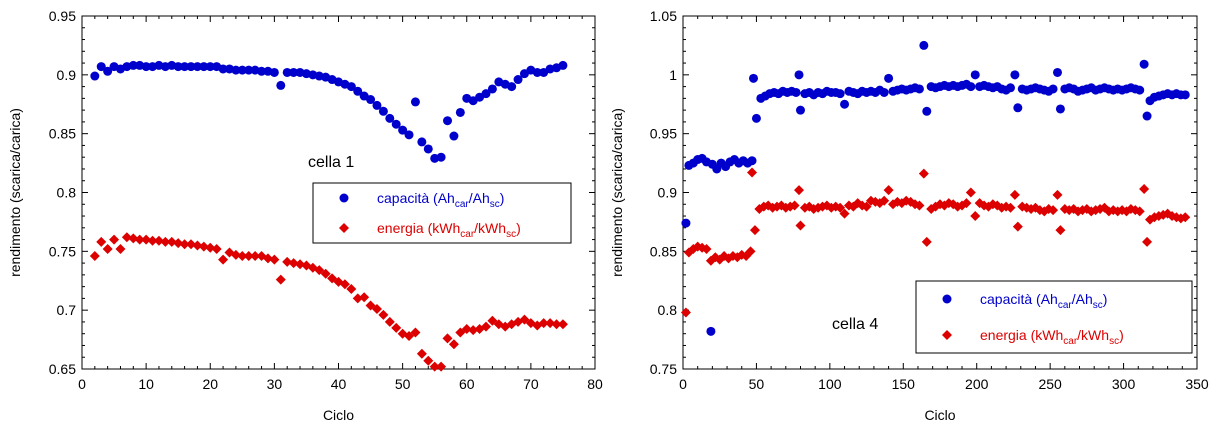  Describe the element at coordinates (663, 134) in the screenshot. I see `y-tick-label: 0.95` at that location.